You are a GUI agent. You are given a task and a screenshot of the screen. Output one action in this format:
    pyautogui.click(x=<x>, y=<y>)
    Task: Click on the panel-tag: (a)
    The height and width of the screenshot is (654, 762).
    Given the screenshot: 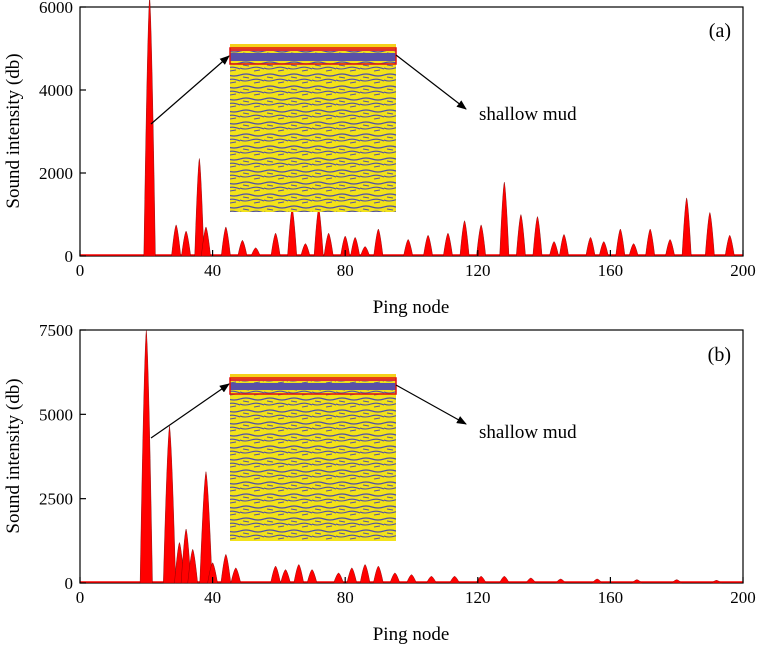 What is the action you would take?
    pyautogui.click(x=720, y=31)
    